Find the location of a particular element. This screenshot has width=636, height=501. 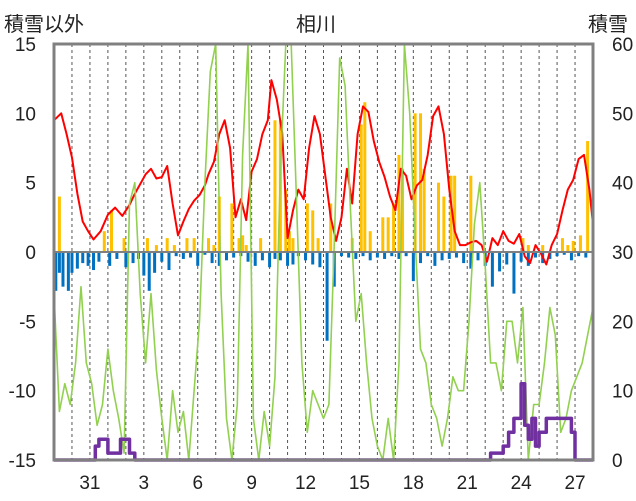

x-tick-label: 15 is located at coordinates (359, 483).